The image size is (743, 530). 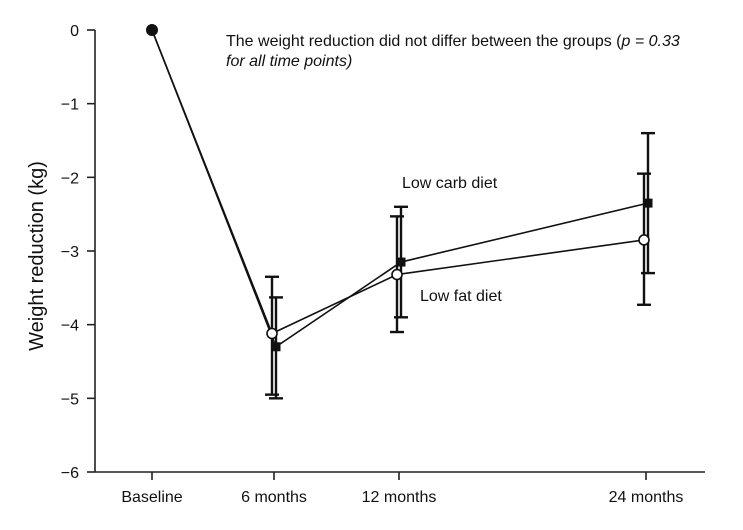 What do you see at coordinates (274, 497) in the screenshot?
I see `x-tick-label: 6 months` at bounding box center [274, 497].